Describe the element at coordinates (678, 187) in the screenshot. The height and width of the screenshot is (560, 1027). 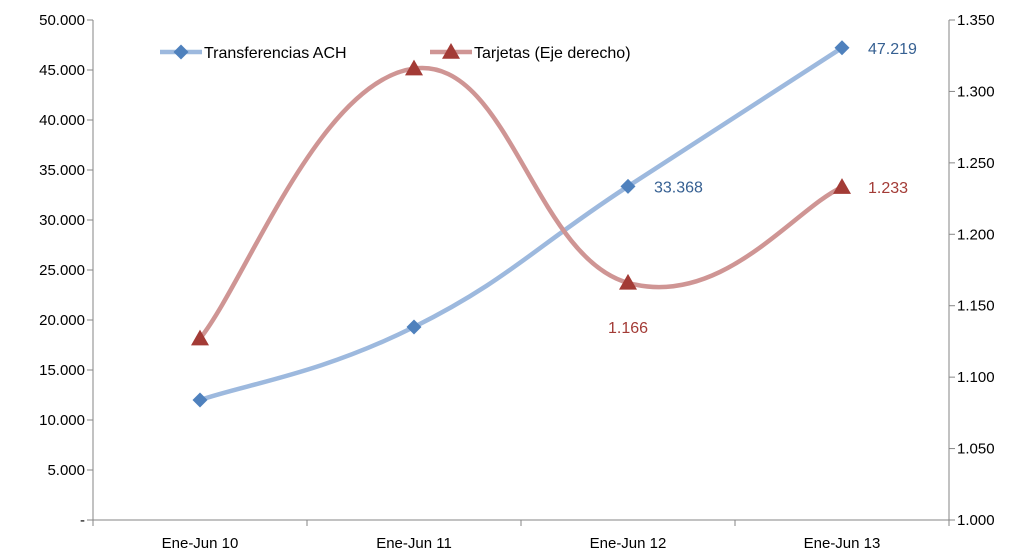
I see `data-label: 33.368` at that location.